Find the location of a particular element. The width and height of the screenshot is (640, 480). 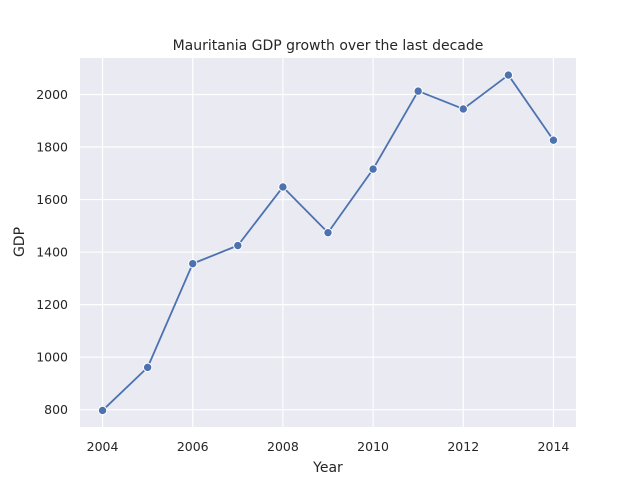

y-tick-label: 1400 is located at coordinates (52, 252).